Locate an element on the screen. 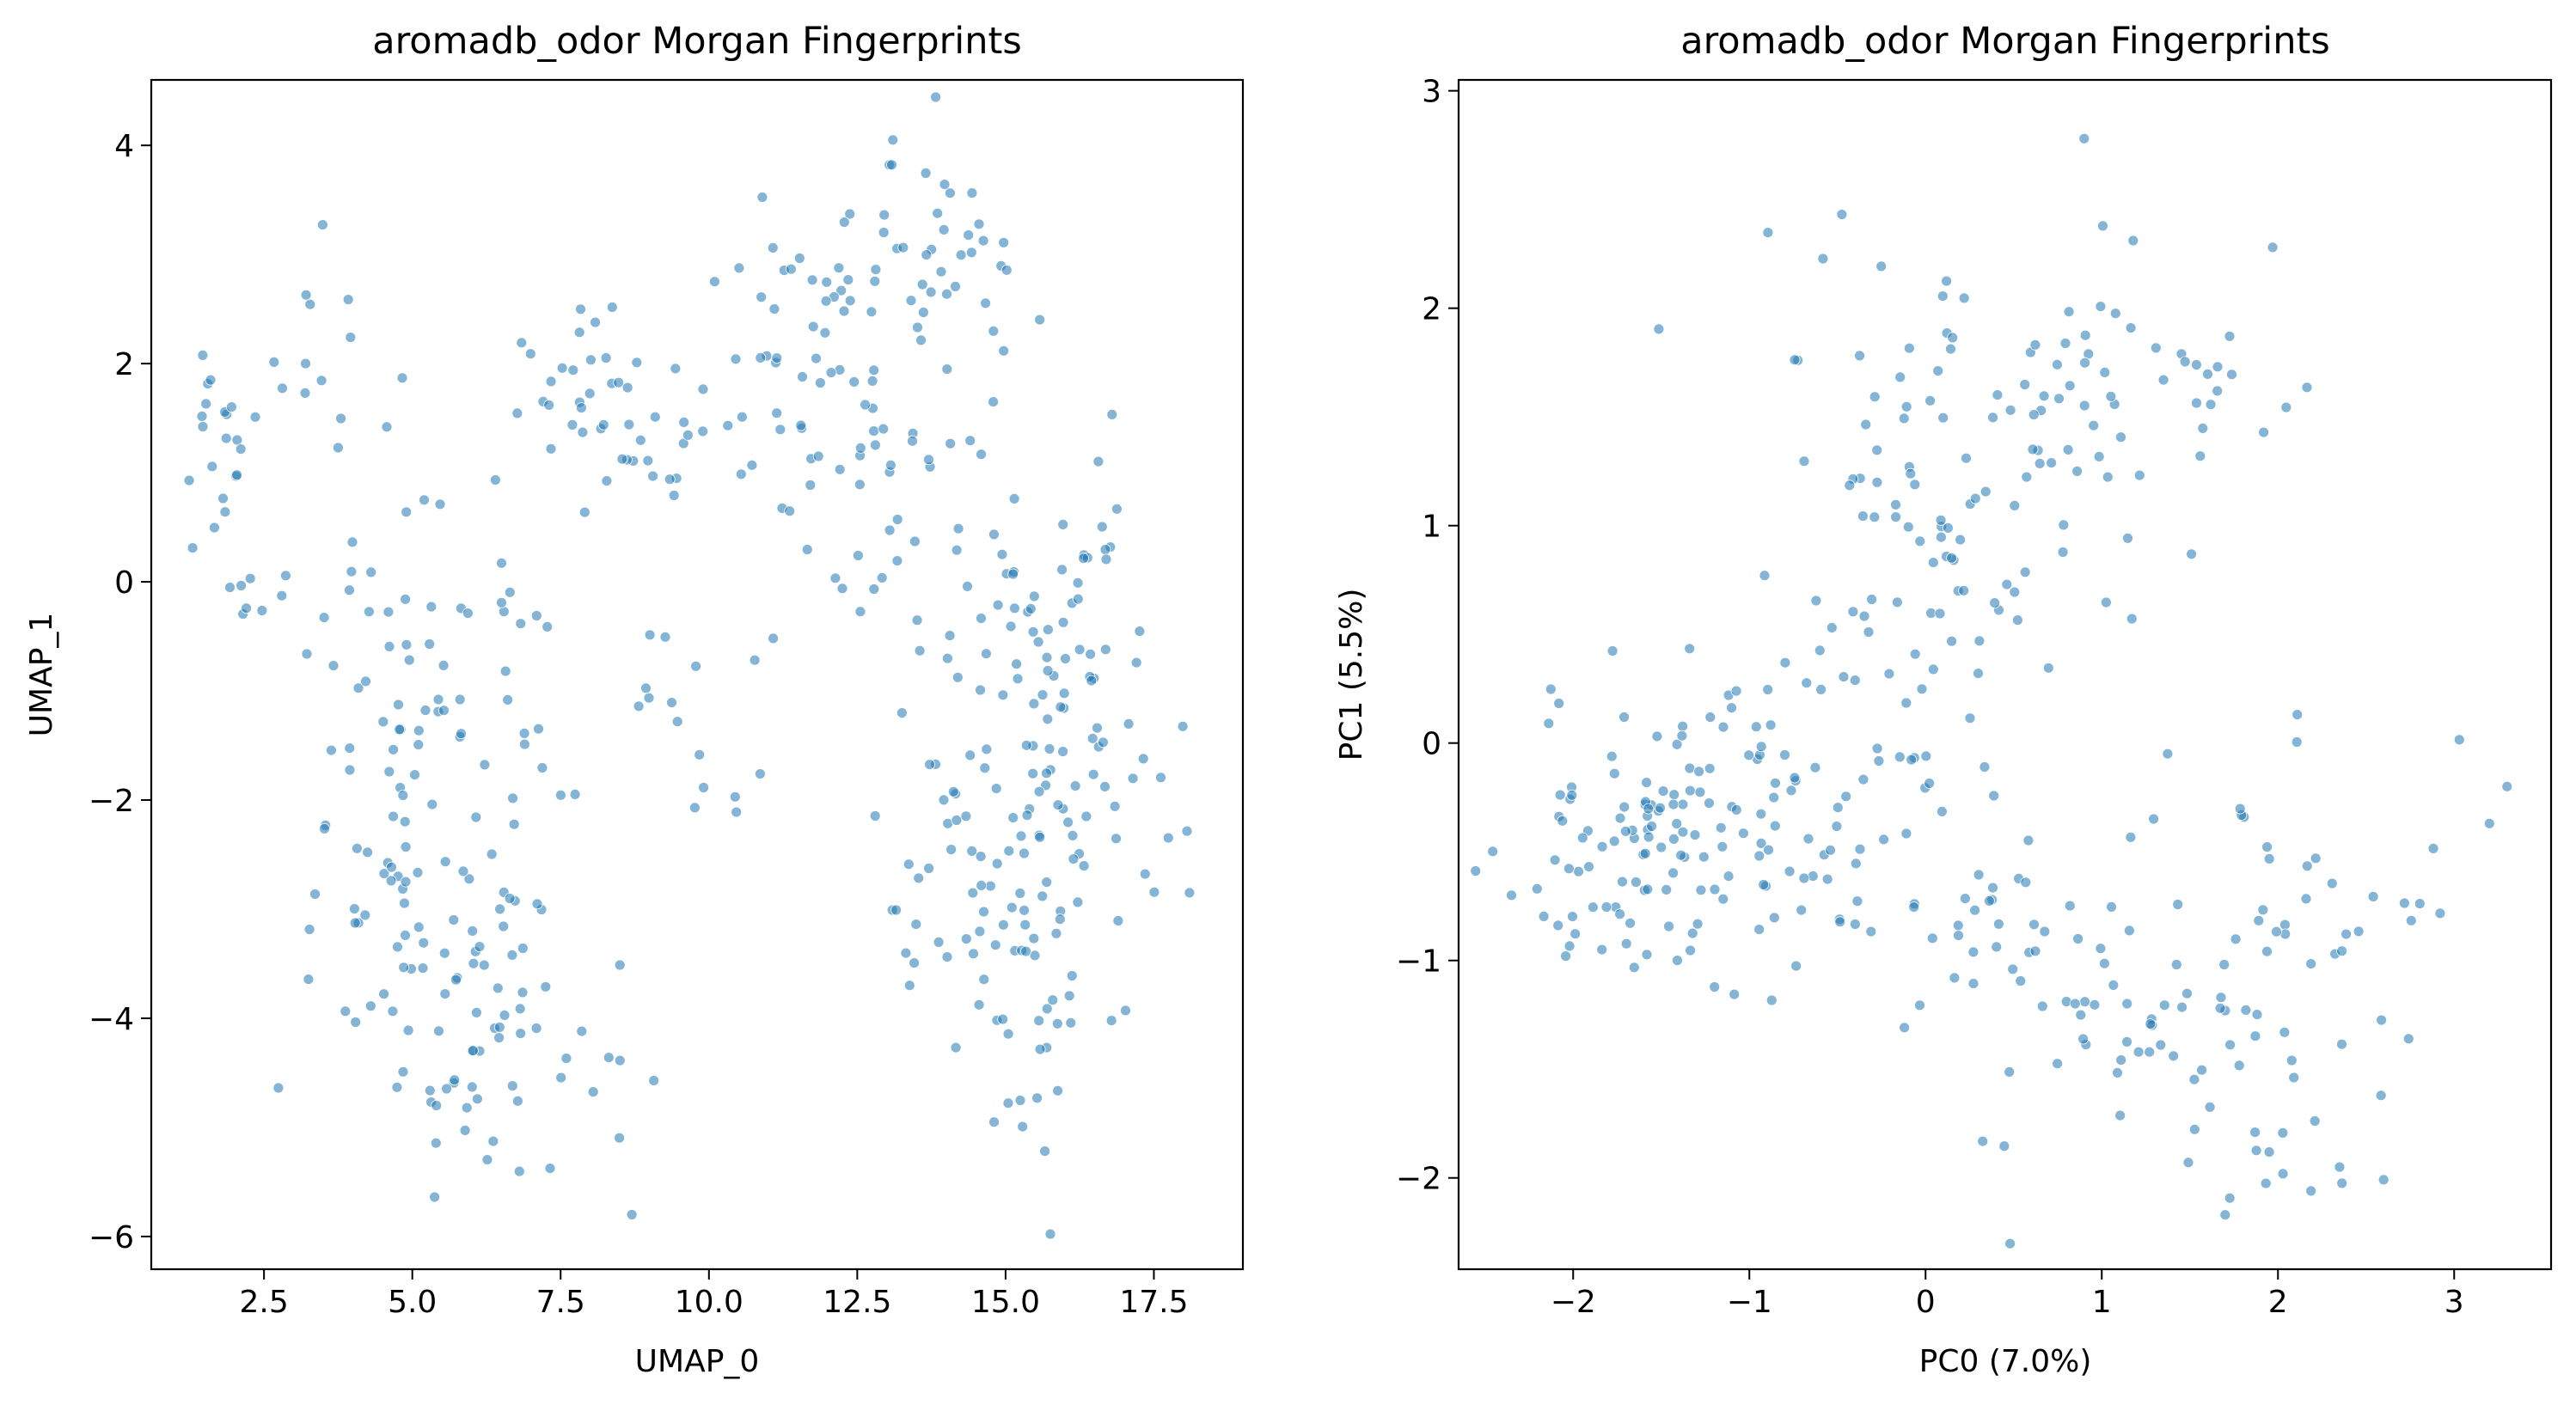  pca-x-axis-label: PC0 (7.0%) is located at coordinates (2005, 1361).